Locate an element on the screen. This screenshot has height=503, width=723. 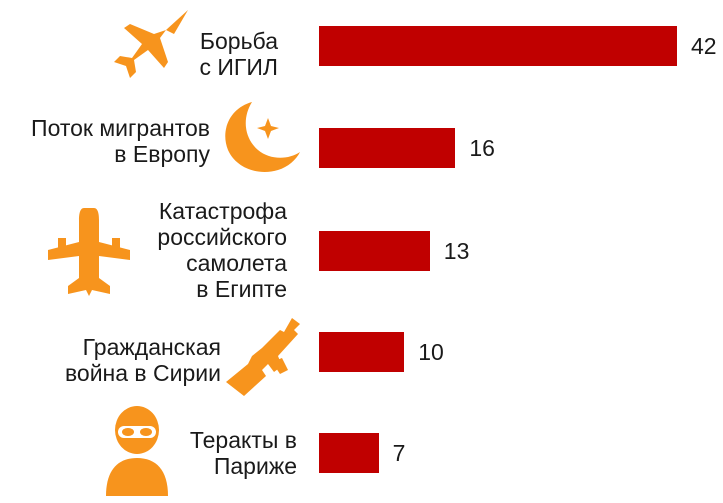
category-label-migrants: Поток мигрантов в Европу is located at coordinates (120, 141).